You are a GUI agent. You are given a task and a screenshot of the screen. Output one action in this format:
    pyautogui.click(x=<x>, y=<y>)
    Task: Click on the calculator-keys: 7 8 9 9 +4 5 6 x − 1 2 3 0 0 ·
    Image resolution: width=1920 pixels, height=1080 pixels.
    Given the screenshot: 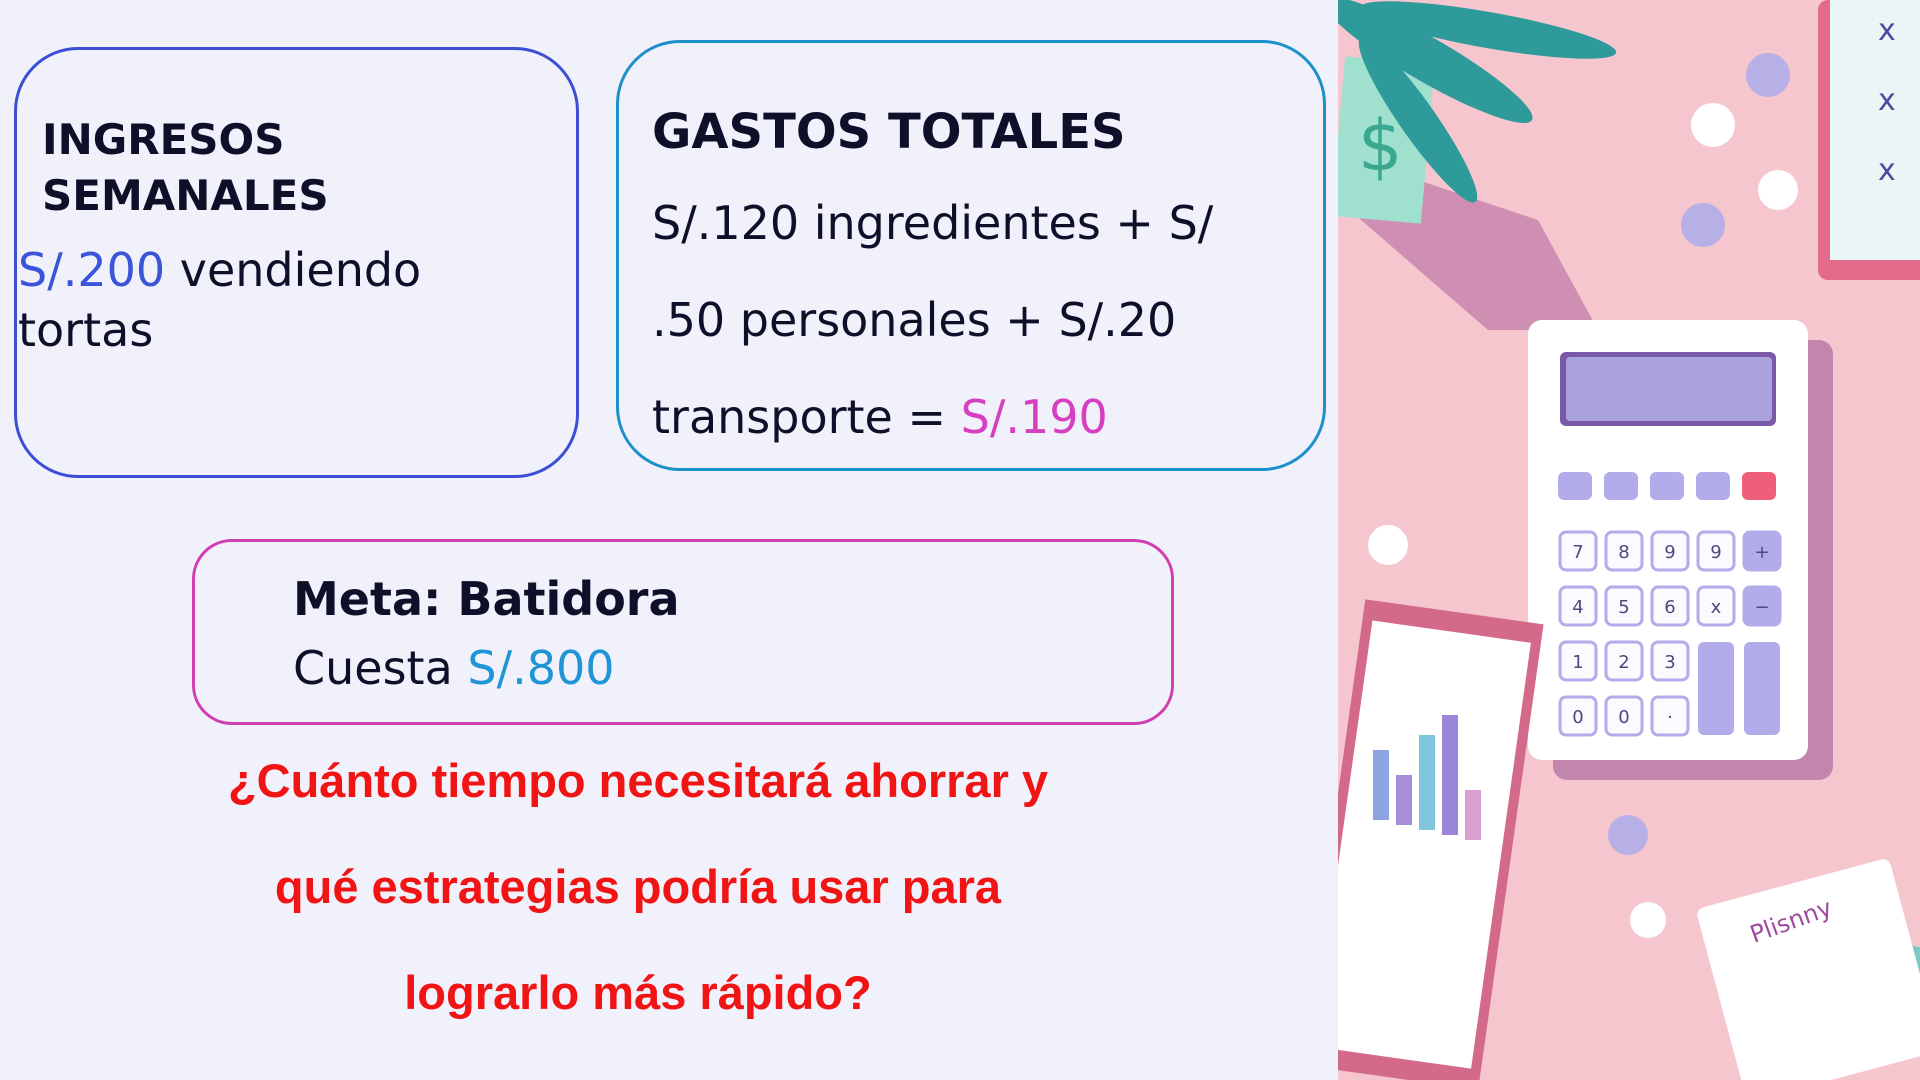 What is the action you would take?
    pyautogui.click(x=1670, y=604)
    